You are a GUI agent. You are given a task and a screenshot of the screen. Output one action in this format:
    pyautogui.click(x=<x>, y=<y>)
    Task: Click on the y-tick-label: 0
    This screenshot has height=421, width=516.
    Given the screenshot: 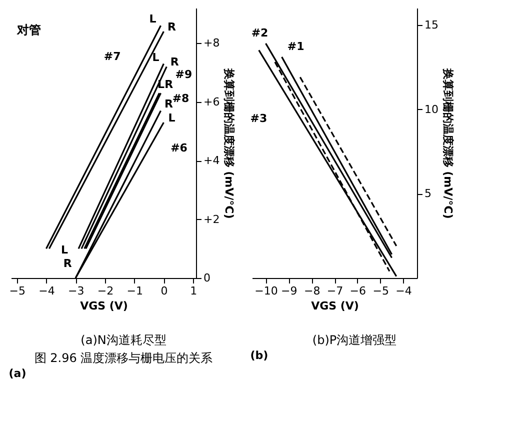 What is the action you would take?
    pyautogui.click(x=207, y=278)
    